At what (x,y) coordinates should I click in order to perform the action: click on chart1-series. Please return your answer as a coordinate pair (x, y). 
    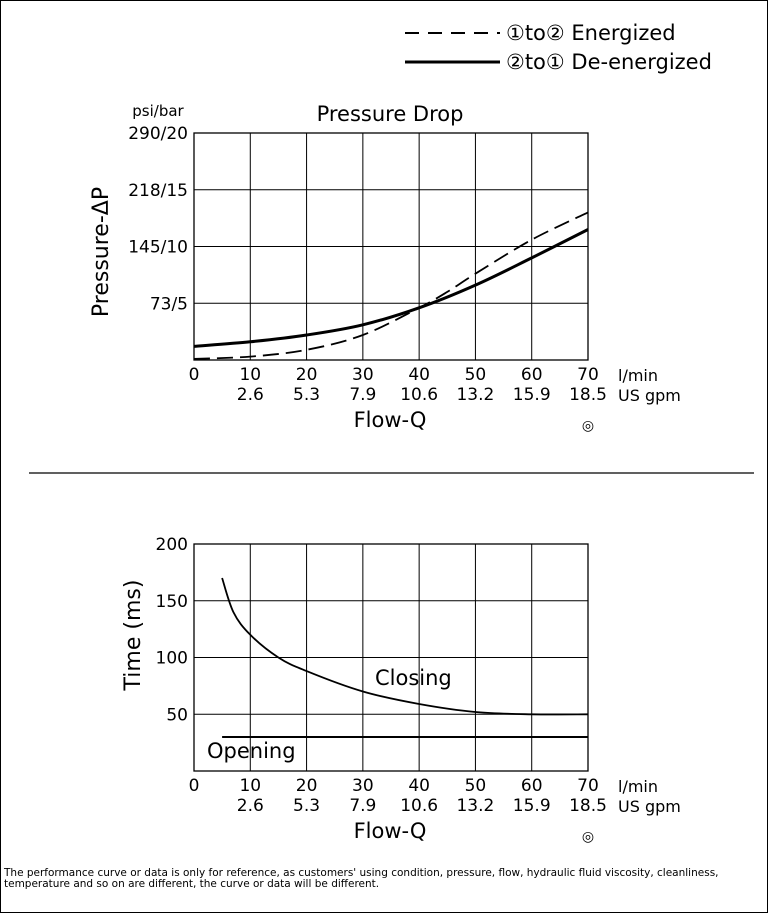
    Looking at the image, I should click on (391, 285).